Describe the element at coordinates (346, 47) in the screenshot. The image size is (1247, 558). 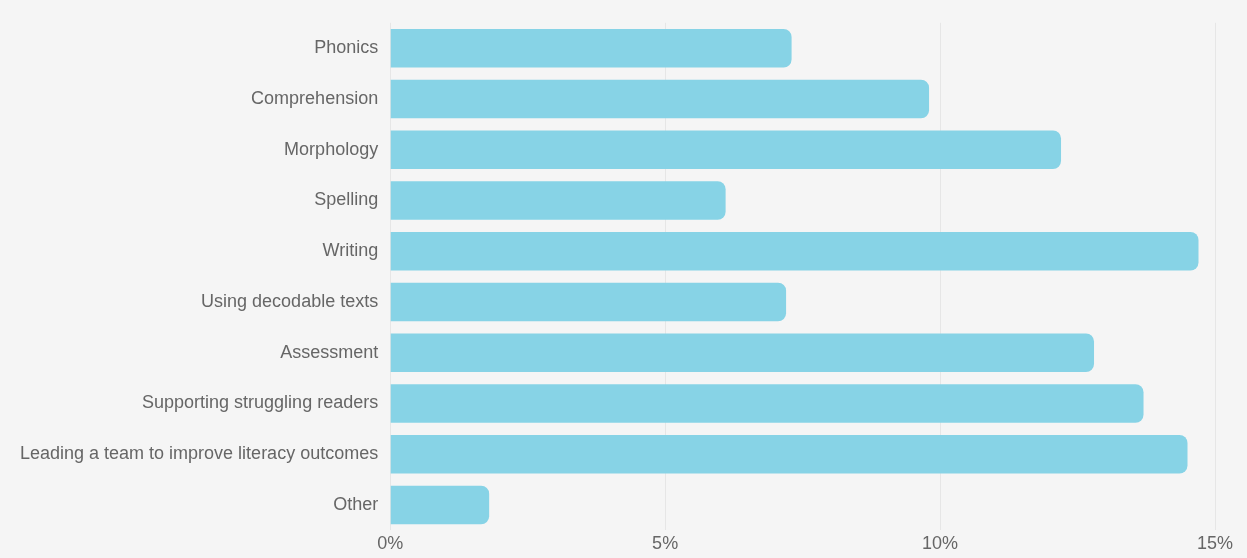
I see `y-tick-label: Phonics` at that location.